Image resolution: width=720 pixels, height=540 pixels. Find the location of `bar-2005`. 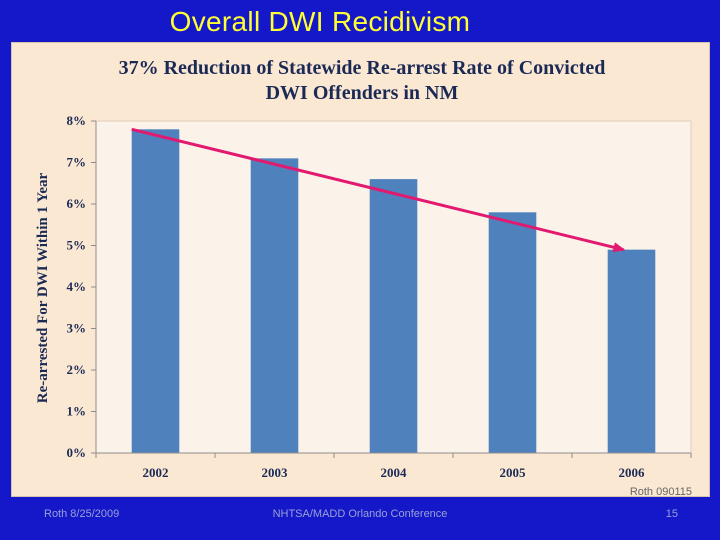

bar-2005 is located at coordinates (512, 332).